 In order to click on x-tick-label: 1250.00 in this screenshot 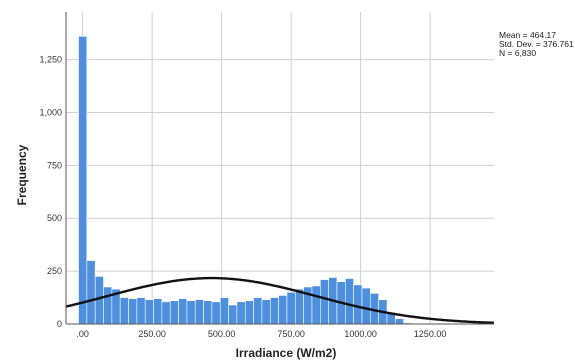, I will do `click(430, 334)`.